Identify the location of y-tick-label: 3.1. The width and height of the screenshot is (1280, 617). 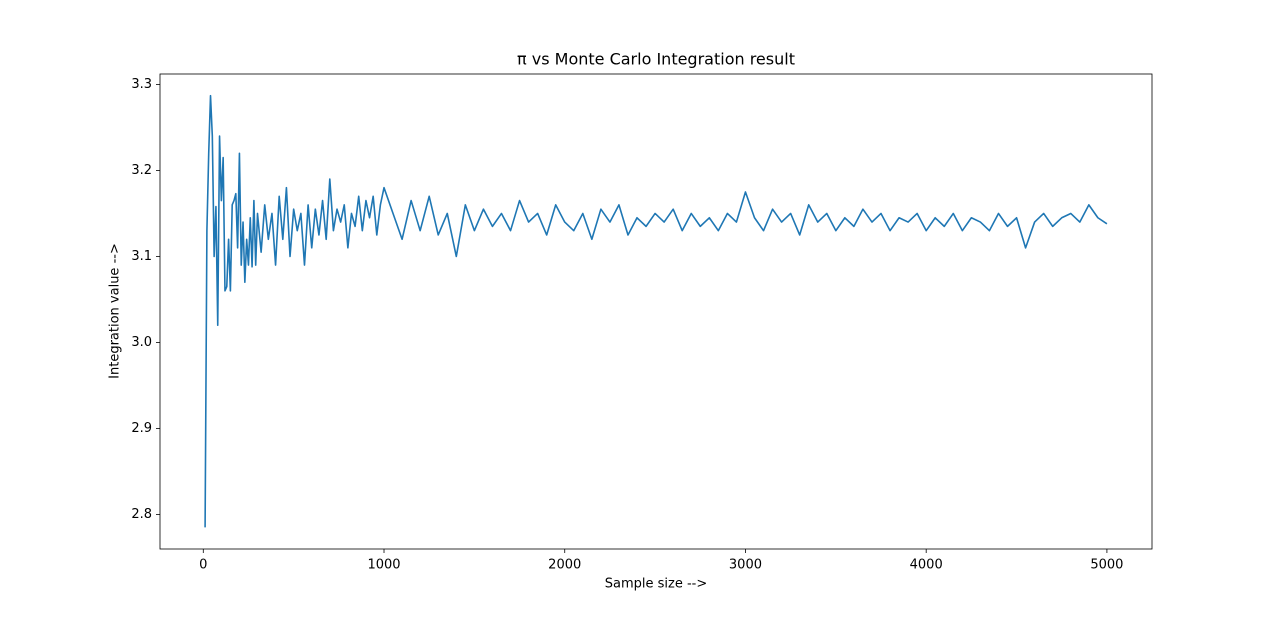
(141, 256).